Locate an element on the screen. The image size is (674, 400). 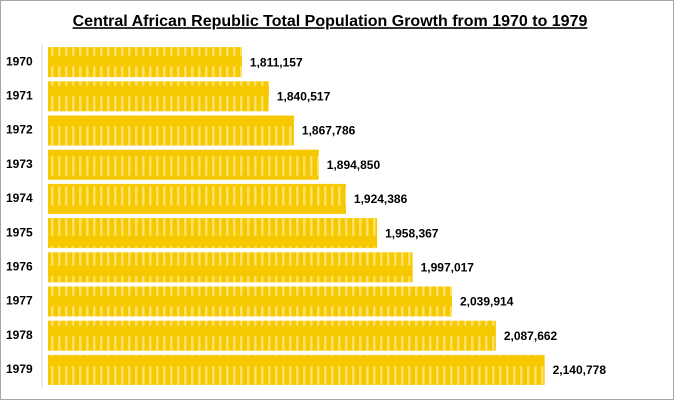
y-tick-label: 1977 is located at coordinates (19, 301).